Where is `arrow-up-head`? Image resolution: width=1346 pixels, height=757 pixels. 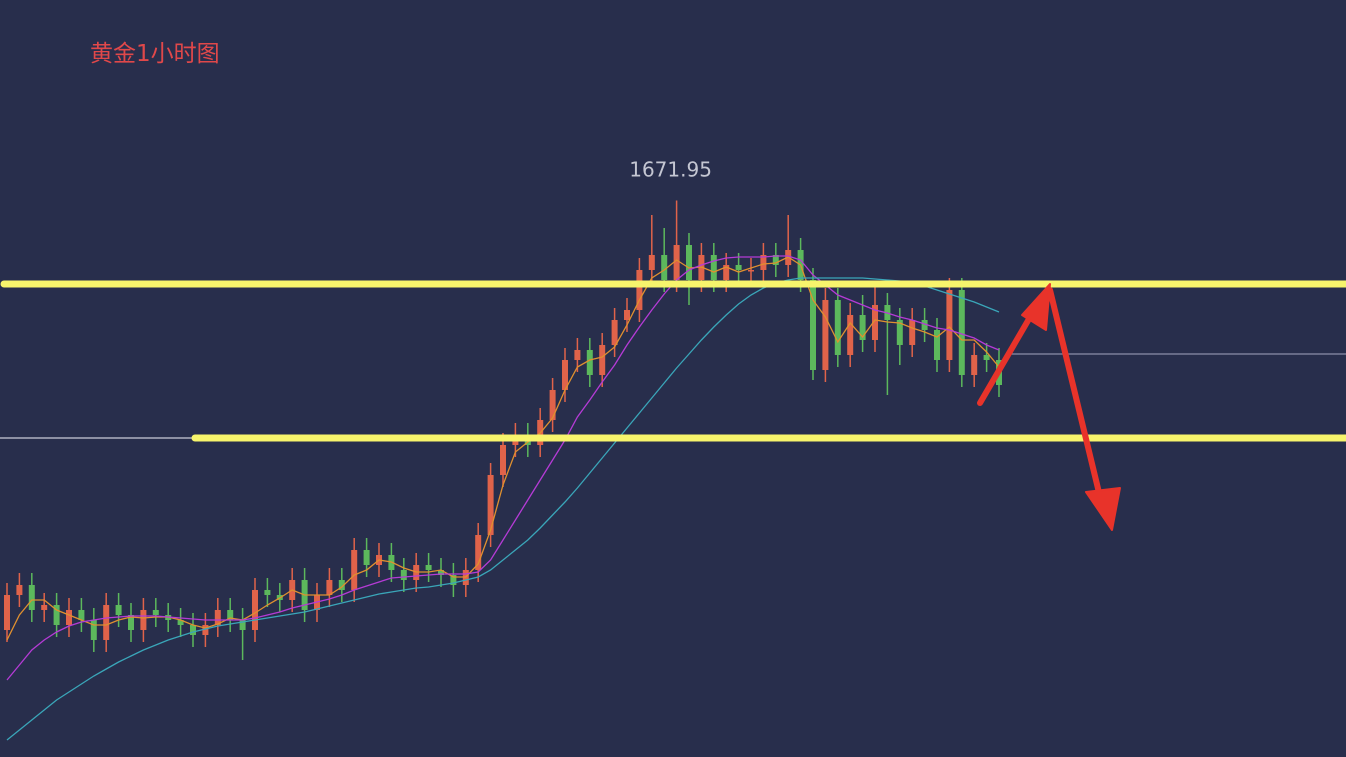 arrow-up-head is located at coordinates (1036, 307).